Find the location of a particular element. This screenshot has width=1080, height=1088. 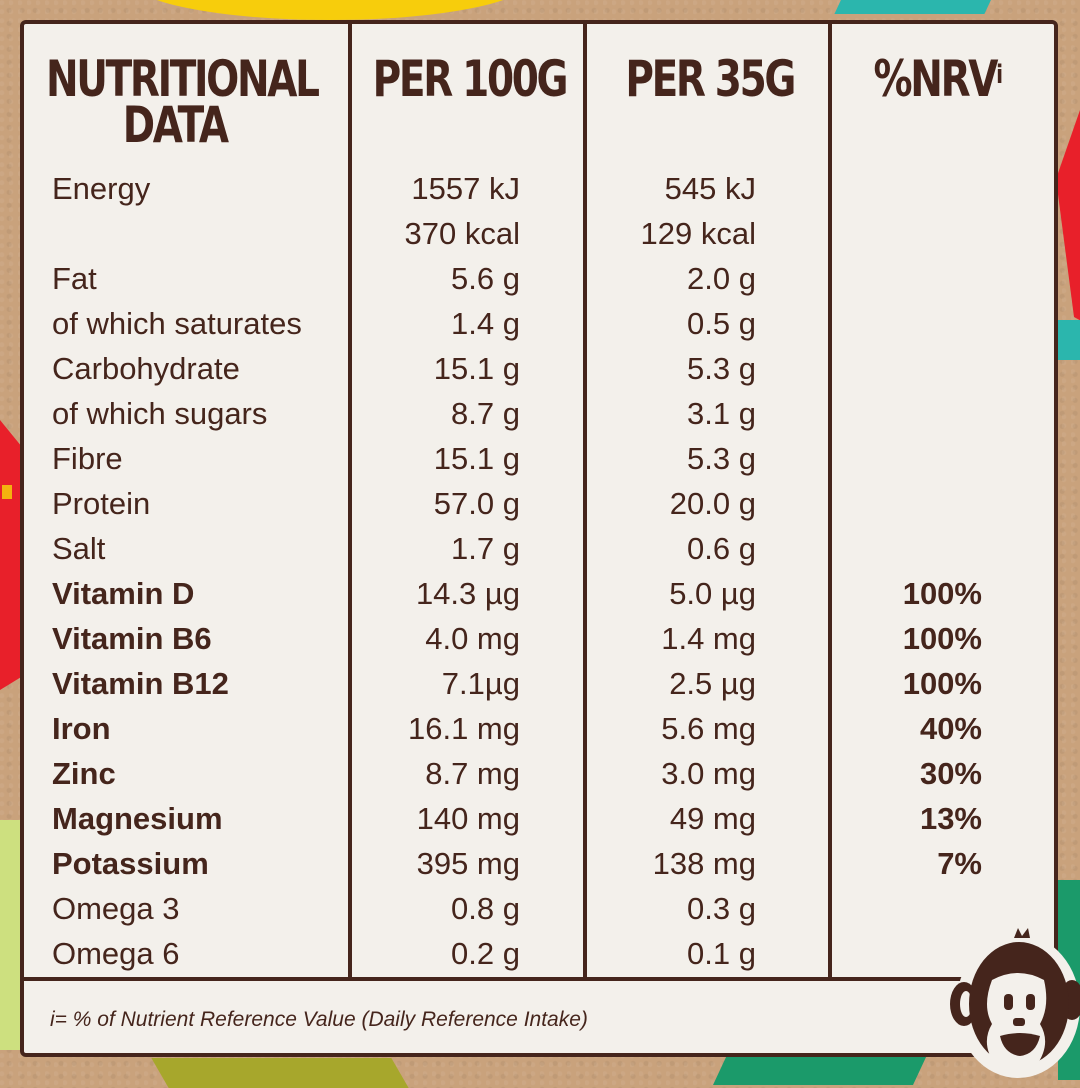

value-per-35g: 20.0 g is located at coordinates (712, 503).